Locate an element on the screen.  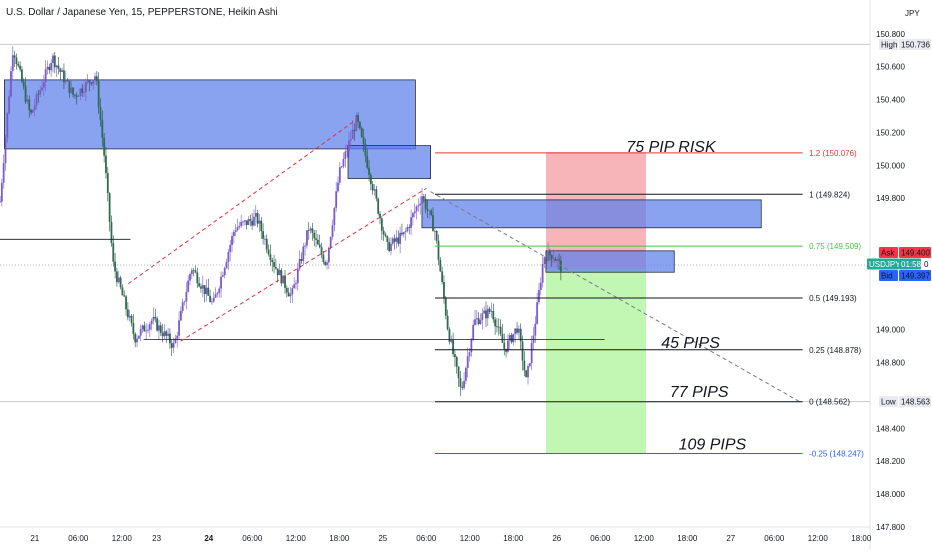
annotation-label-3: 109 PIPS is located at coordinates (713, 445).